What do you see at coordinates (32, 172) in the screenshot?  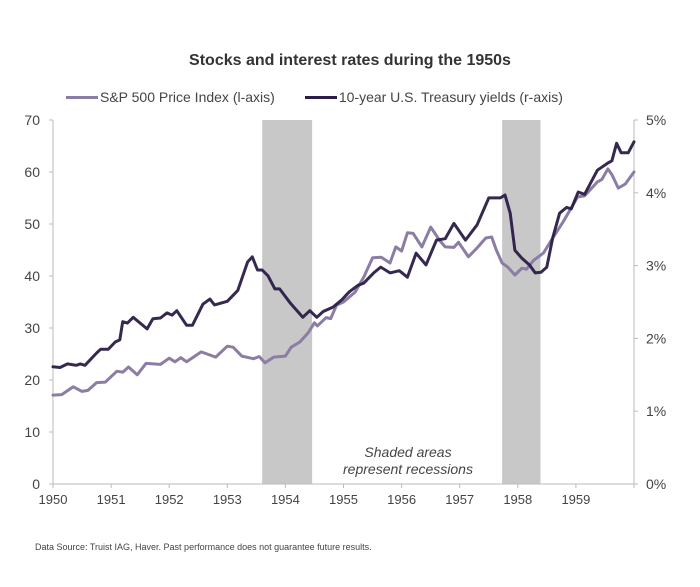 I see `left-axis-tick-label: 60` at bounding box center [32, 172].